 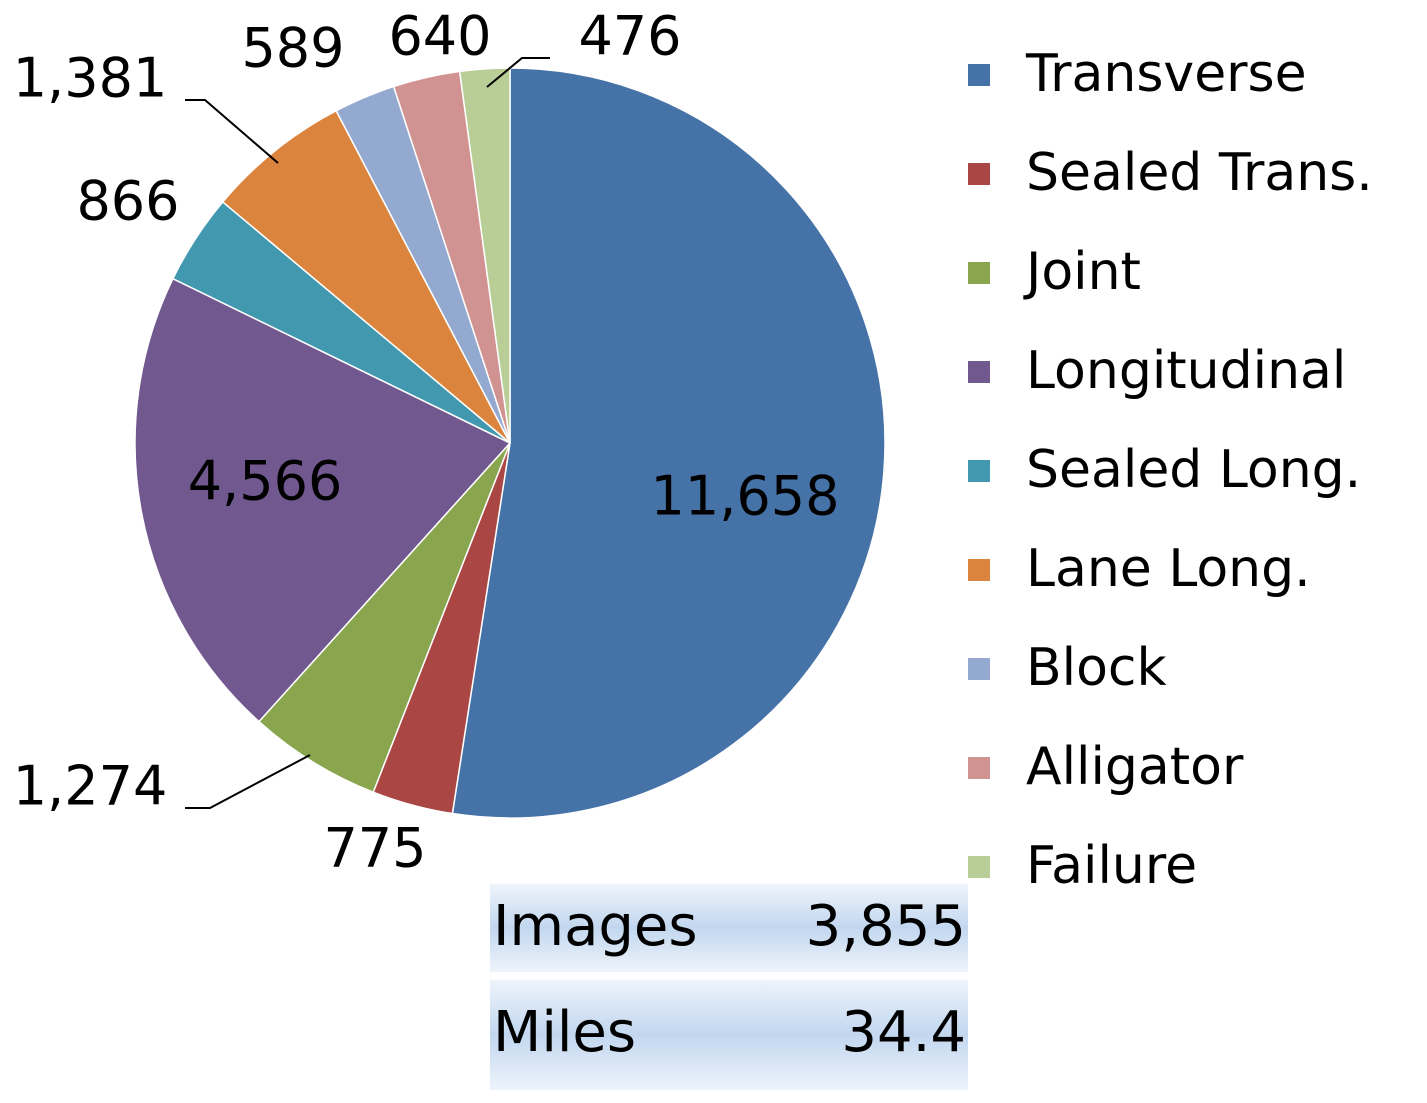 I want to click on legend-label: Block, so click(x=1096, y=668).